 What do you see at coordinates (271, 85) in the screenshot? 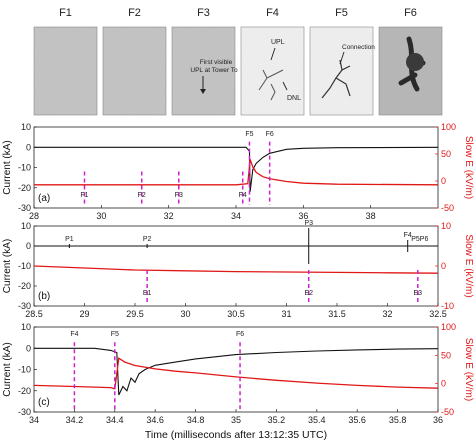
I see `frame4-channels` at bounding box center [271, 85].